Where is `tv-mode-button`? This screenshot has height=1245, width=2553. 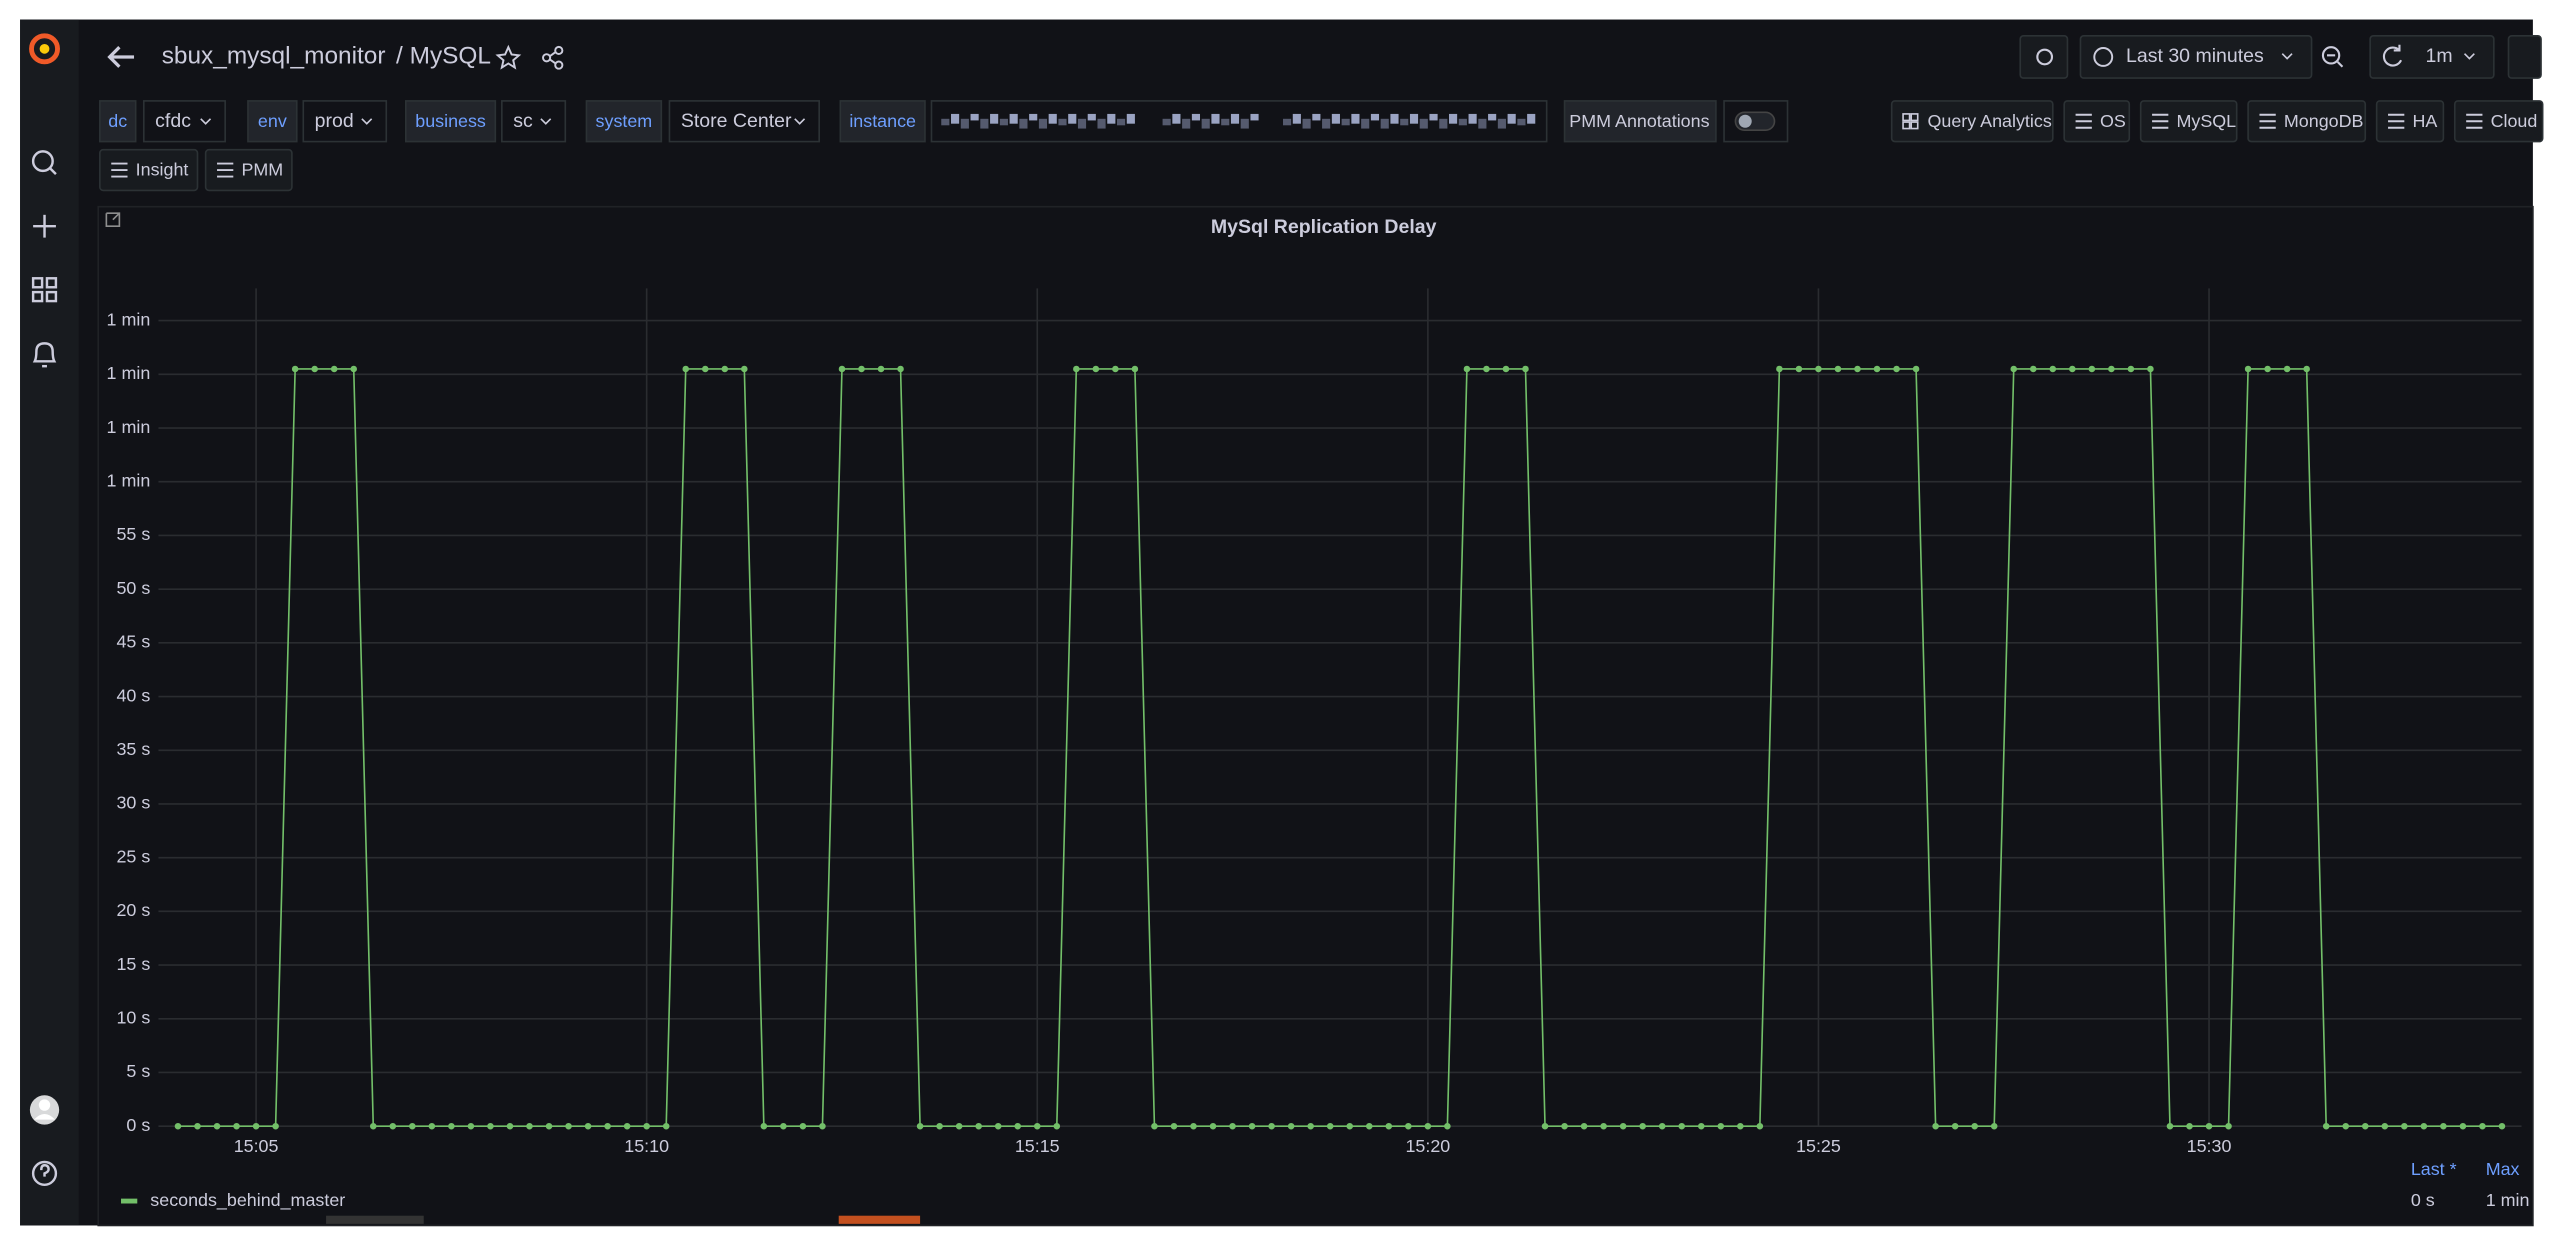 tv-mode-button is located at coordinates (2524, 56).